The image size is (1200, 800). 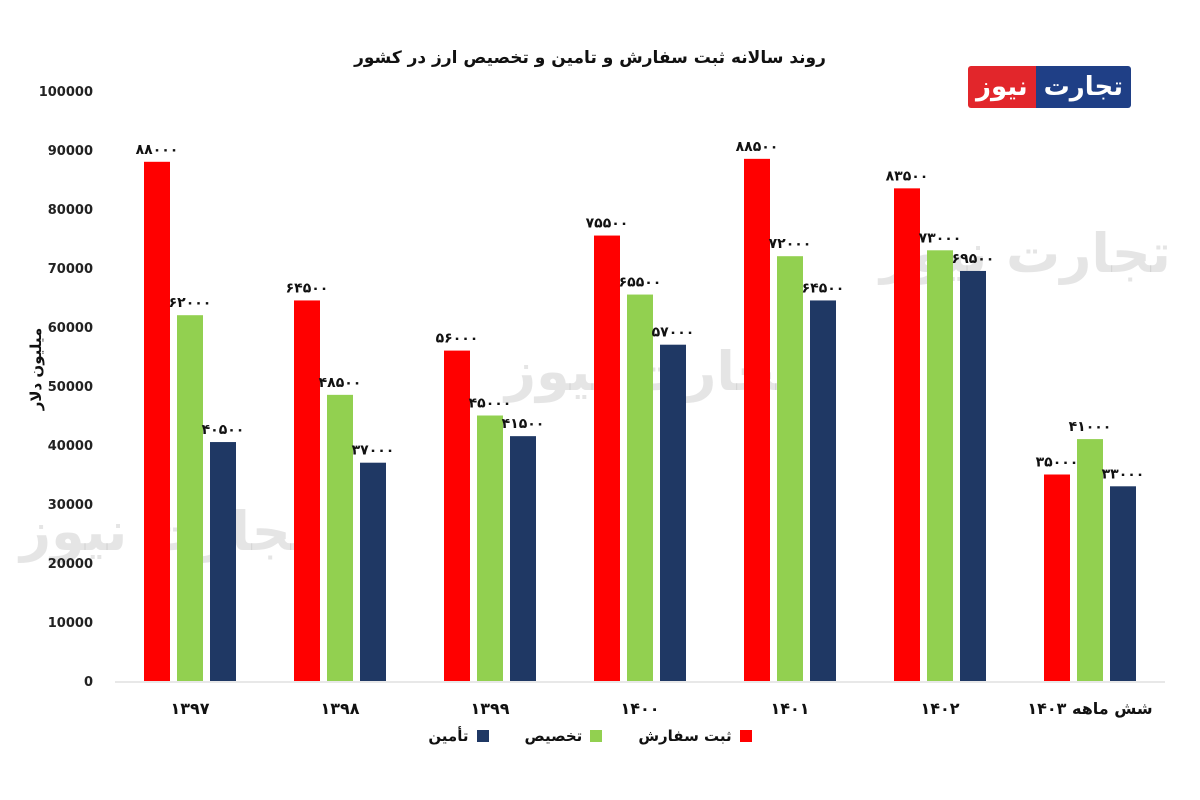 What do you see at coordinates (1090, 427) in the screenshot?
I see `data-label: ۴۱۰۰۰` at bounding box center [1090, 427].